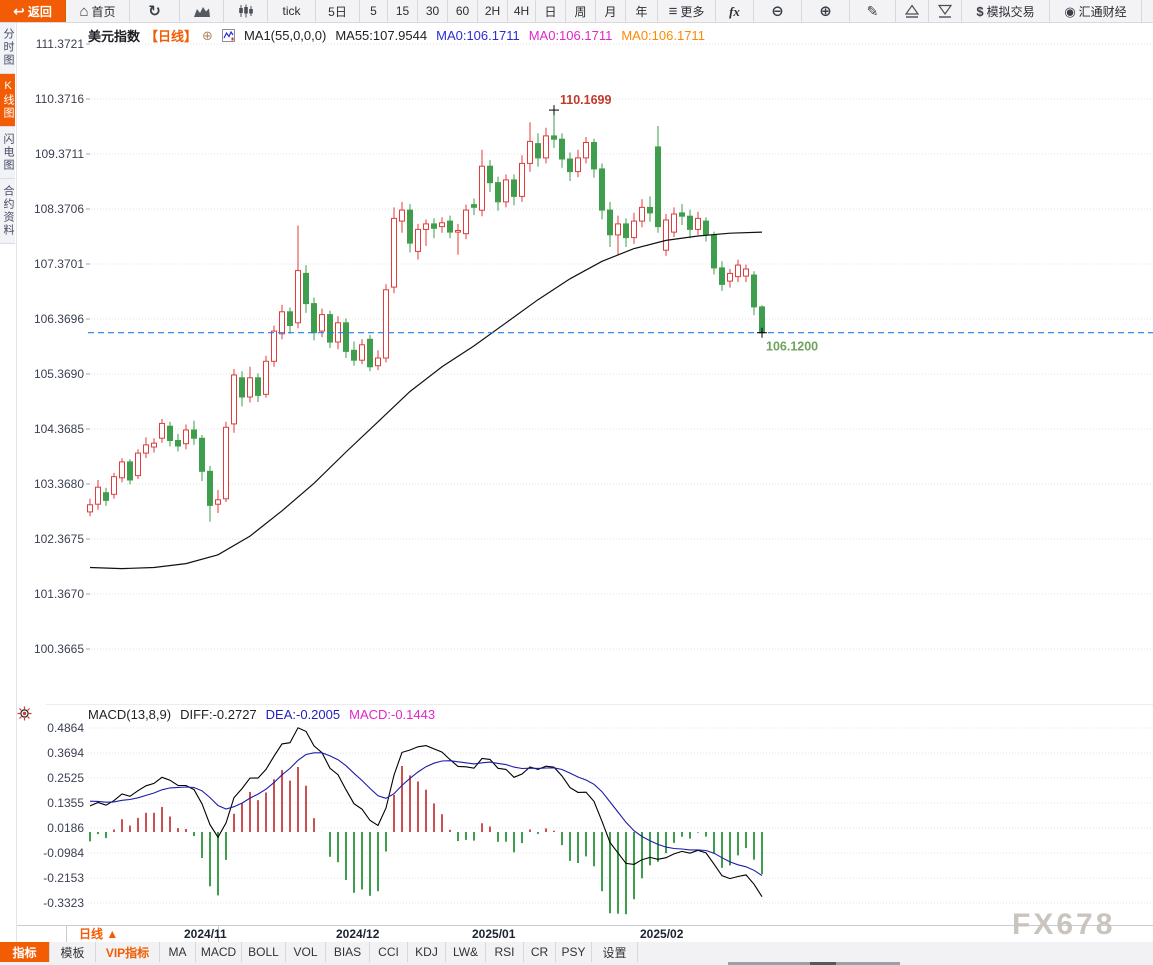 This screenshot has height=965, width=1153. Describe the element at coordinates (142, 934) in the screenshot. I see `period-selector: 日线 ▲` at that location.